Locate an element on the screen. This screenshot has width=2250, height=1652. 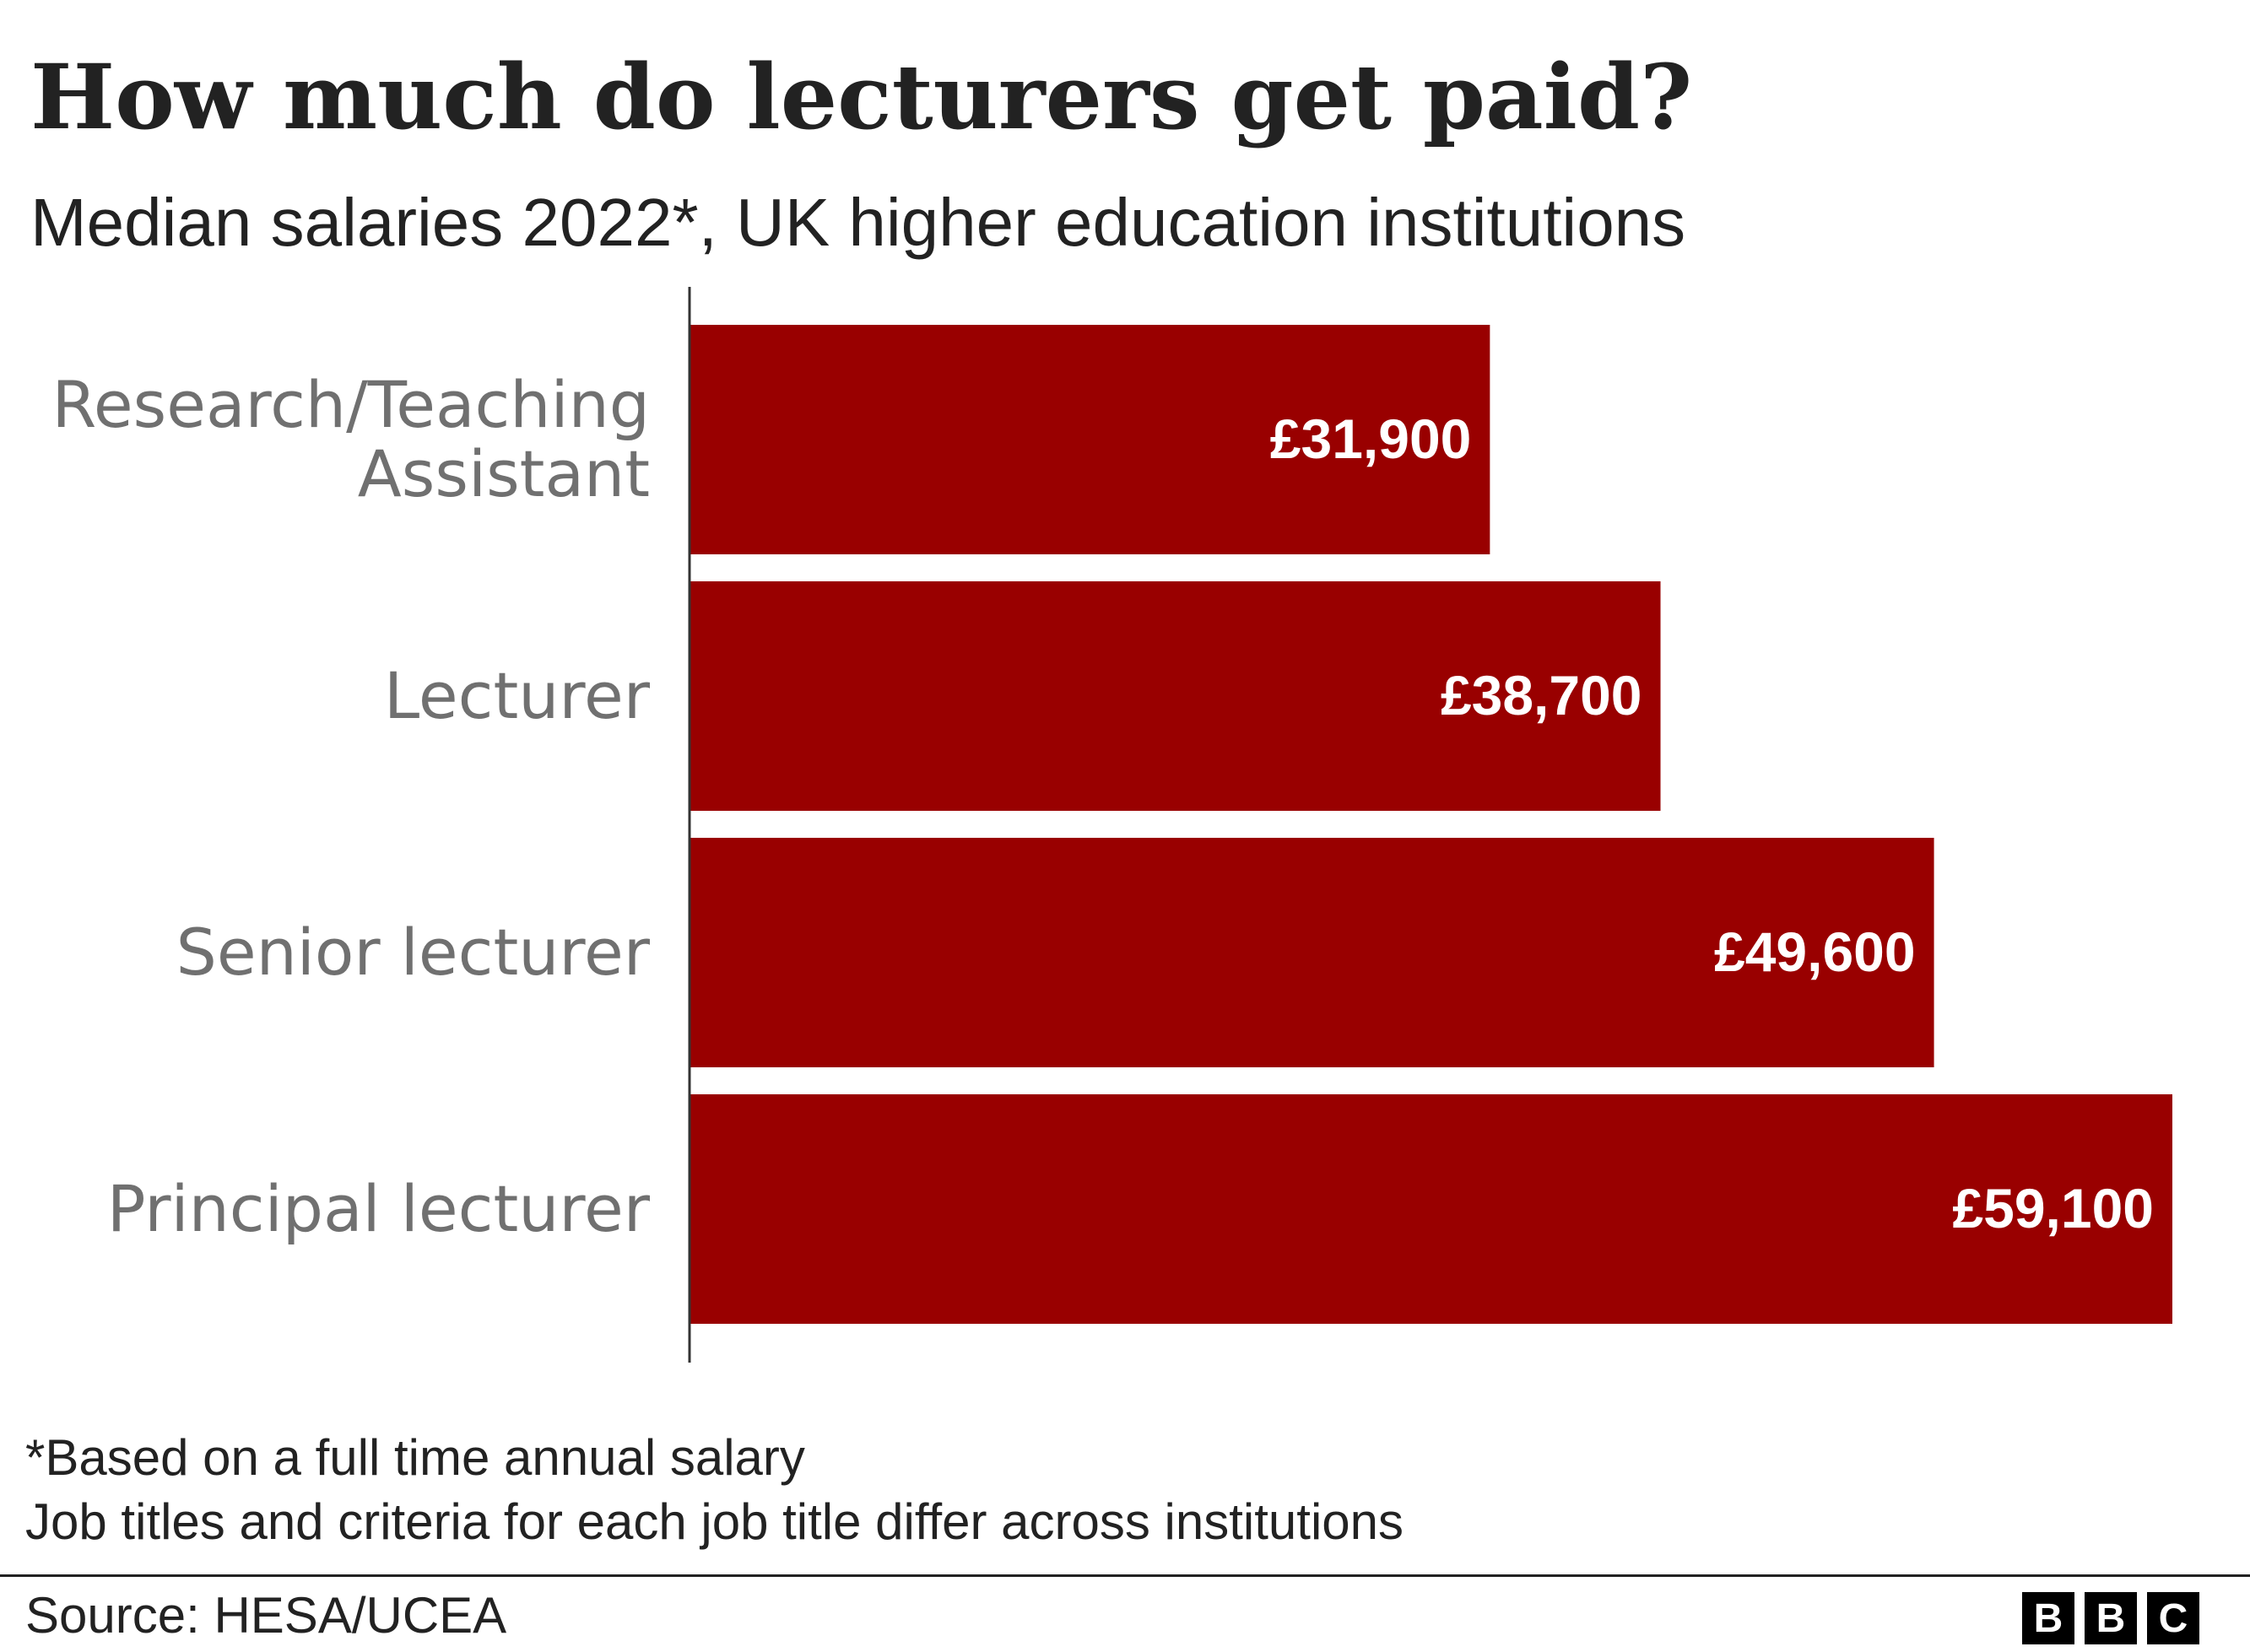
category-label: Research/Teaching Assistant is located at coordinates (350, 439).